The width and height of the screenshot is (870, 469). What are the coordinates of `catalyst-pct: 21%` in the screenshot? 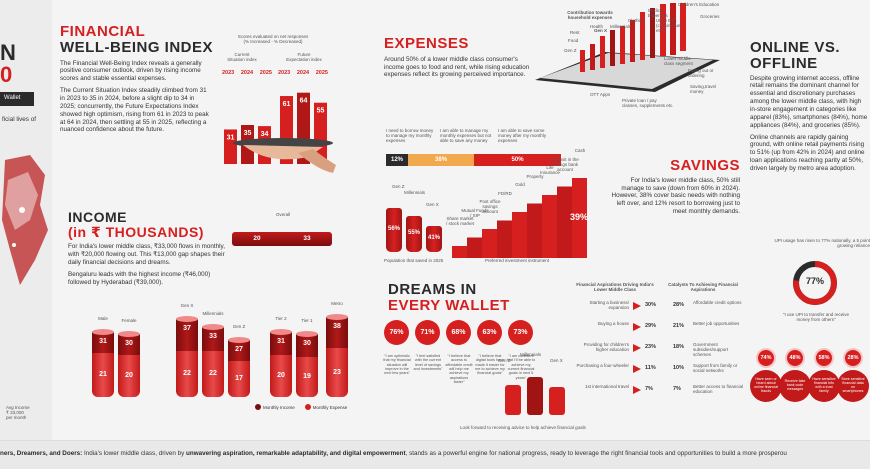 It's located at (679, 326).